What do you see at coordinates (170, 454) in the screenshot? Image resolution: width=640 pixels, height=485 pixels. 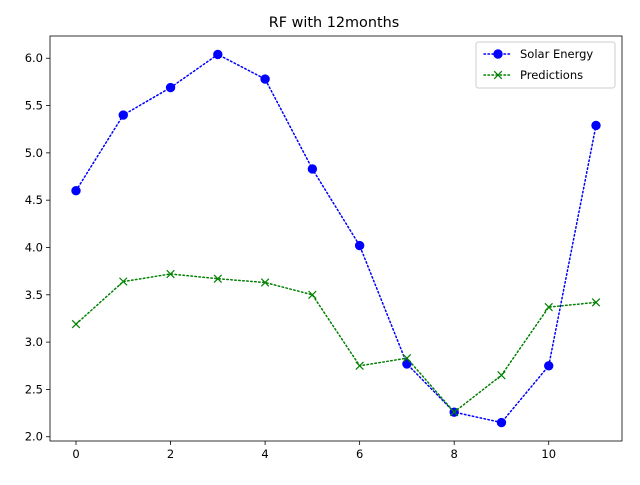 I see `x-tick-label: 2` at bounding box center [170, 454].